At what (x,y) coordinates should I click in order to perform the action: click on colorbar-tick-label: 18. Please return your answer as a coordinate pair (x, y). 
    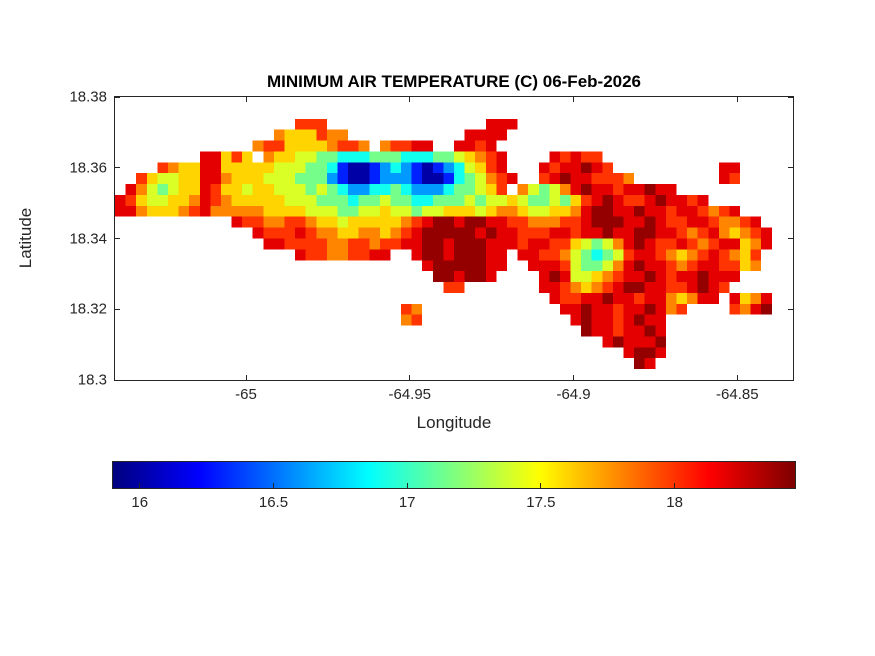
    Looking at the image, I should click on (674, 502).